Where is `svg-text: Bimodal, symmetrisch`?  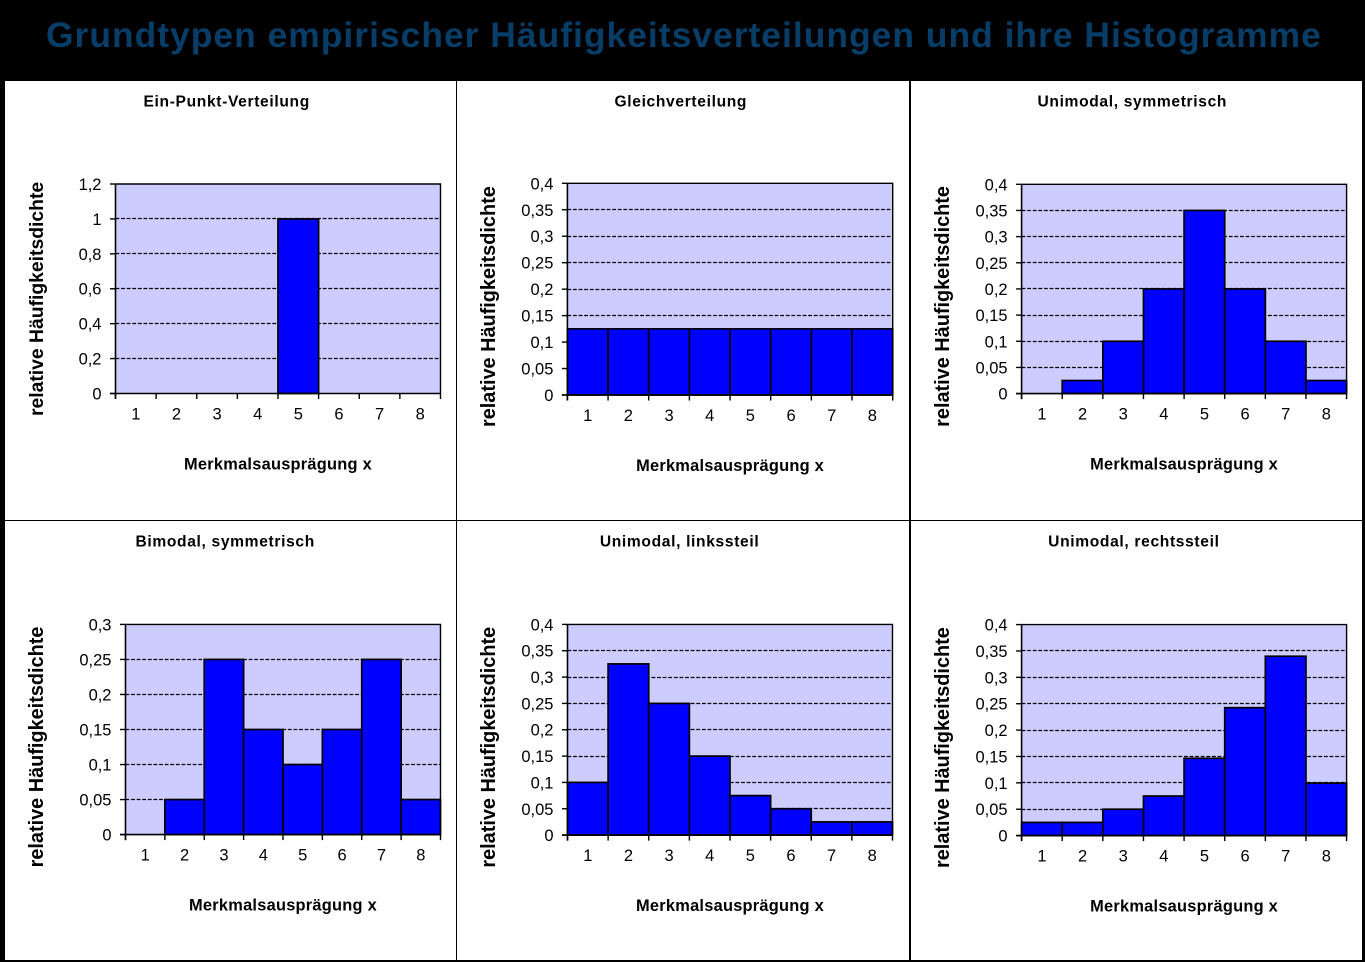
svg-text: Bimodal, symmetrisch is located at coordinates (224, 542).